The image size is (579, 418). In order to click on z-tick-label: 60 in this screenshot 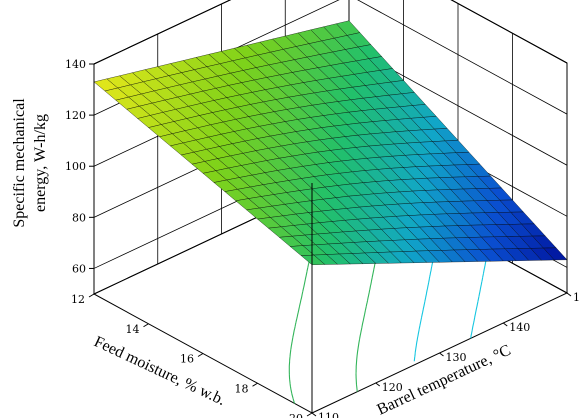, I will do `click(79, 268)`.